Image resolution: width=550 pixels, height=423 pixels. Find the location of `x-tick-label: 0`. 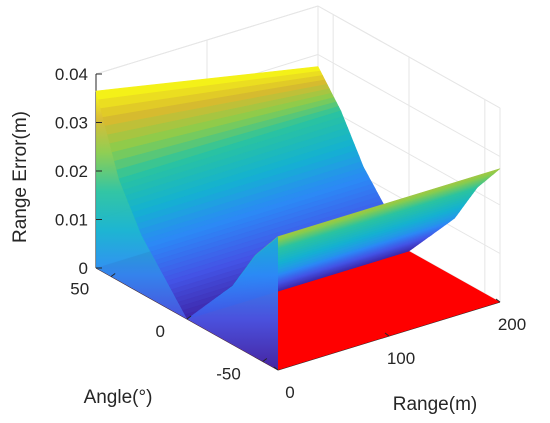

x-tick-label: 0 is located at coordinates (289, 392).